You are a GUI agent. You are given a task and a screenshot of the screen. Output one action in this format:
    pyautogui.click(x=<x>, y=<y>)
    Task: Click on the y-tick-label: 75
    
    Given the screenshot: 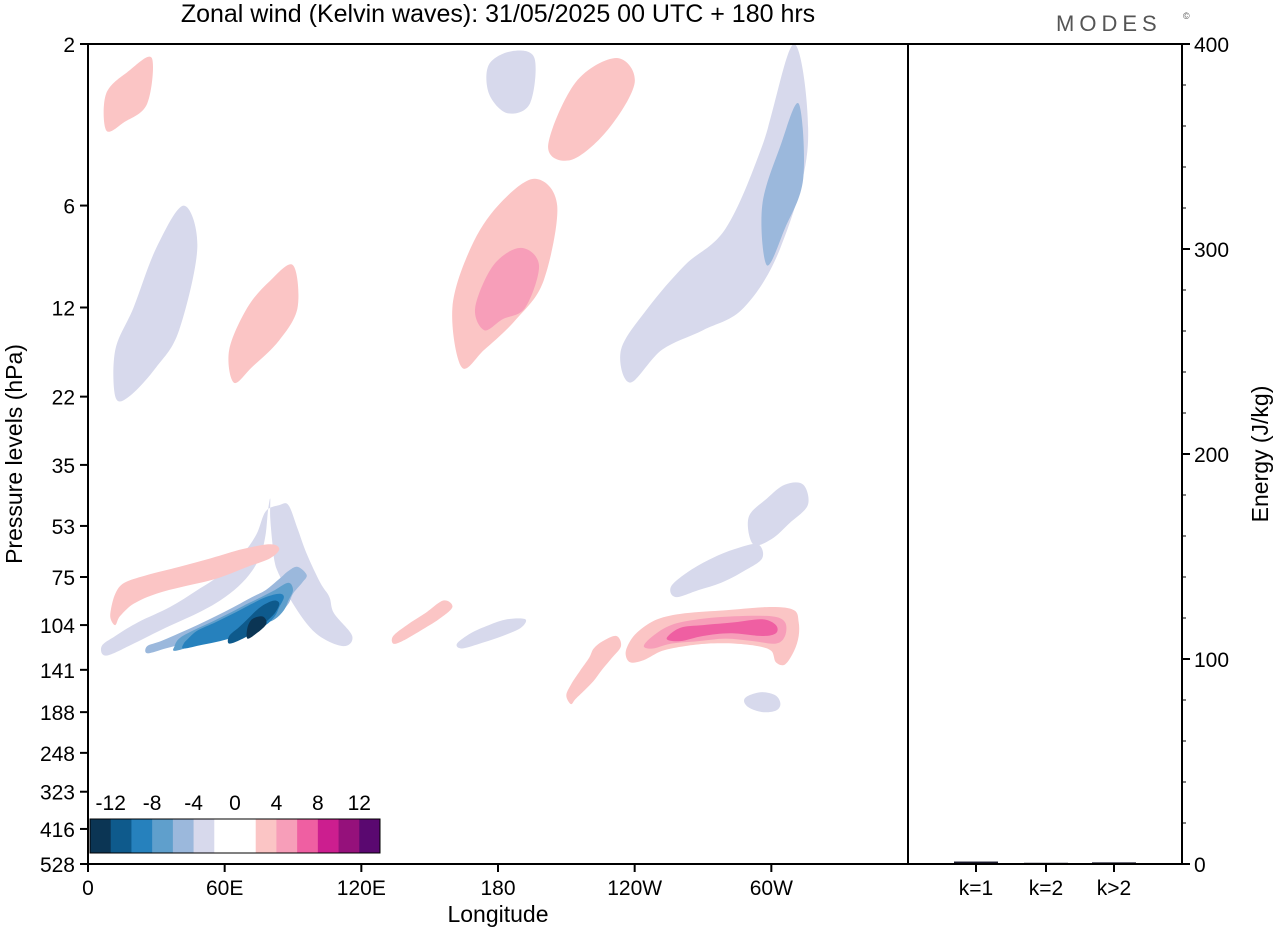 What is the action you would take?
    pyautogui.click(x=63, y=578)
    